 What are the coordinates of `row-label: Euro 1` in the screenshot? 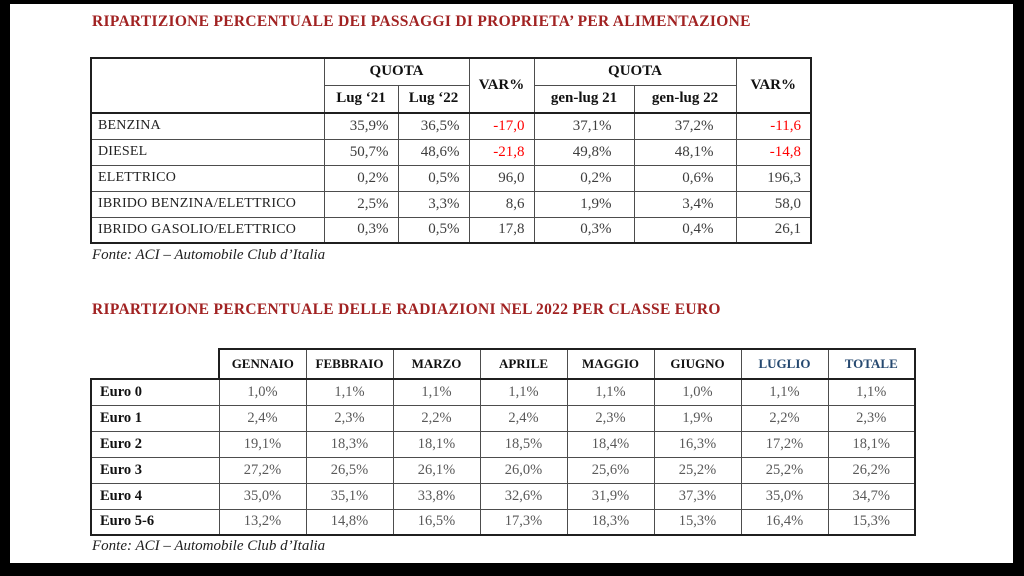 It's located at (155, 418).